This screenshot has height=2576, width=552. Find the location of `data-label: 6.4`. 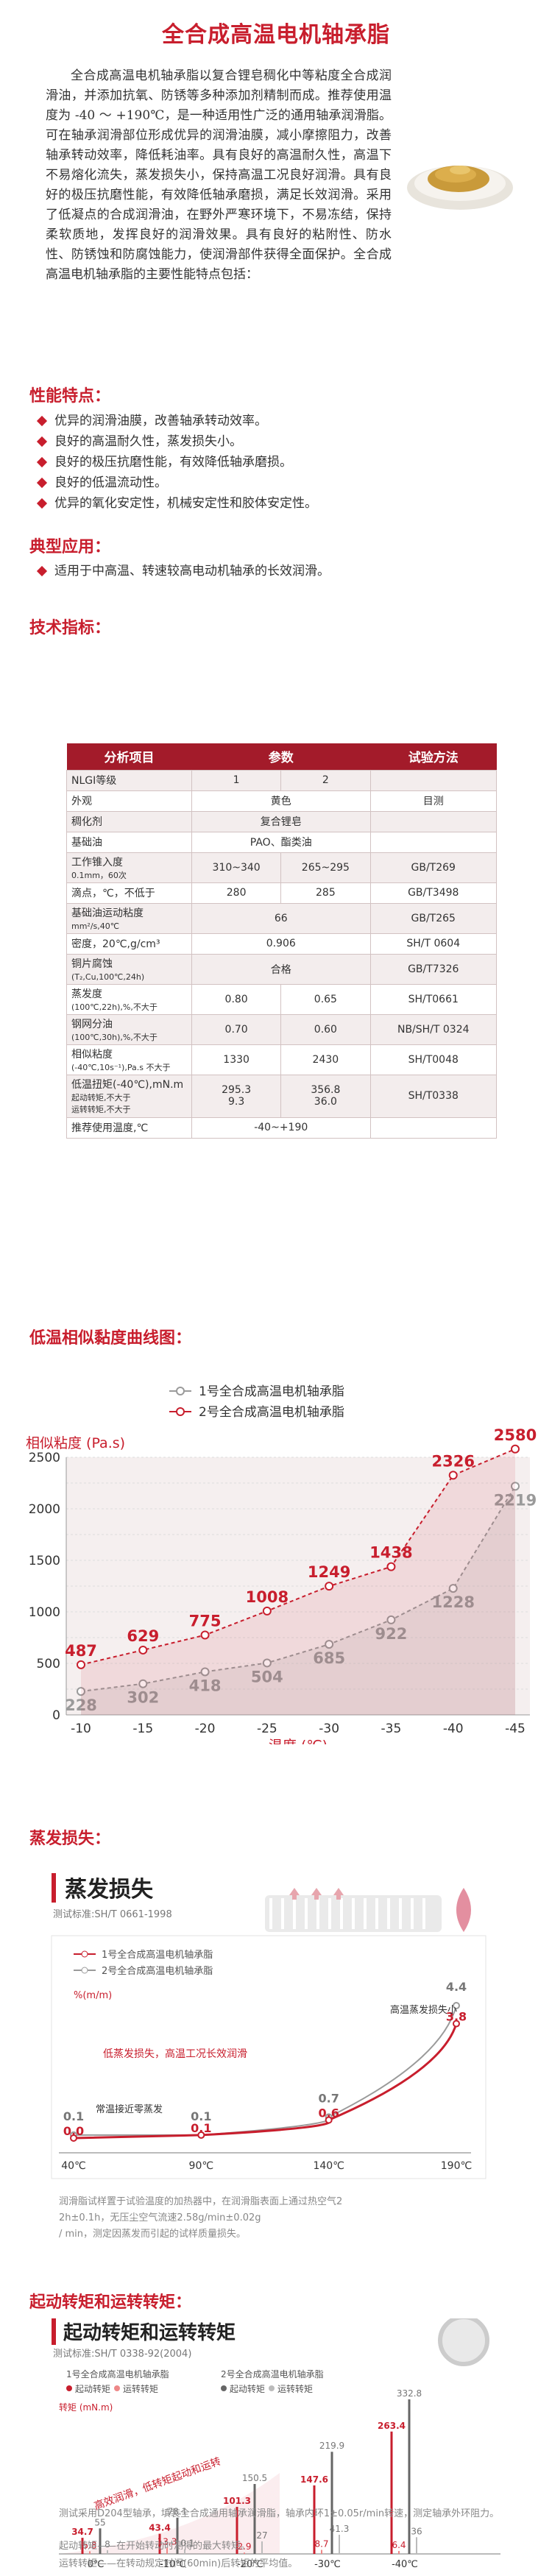

data-label: 6.4 is located at coordinates (399, 2545).